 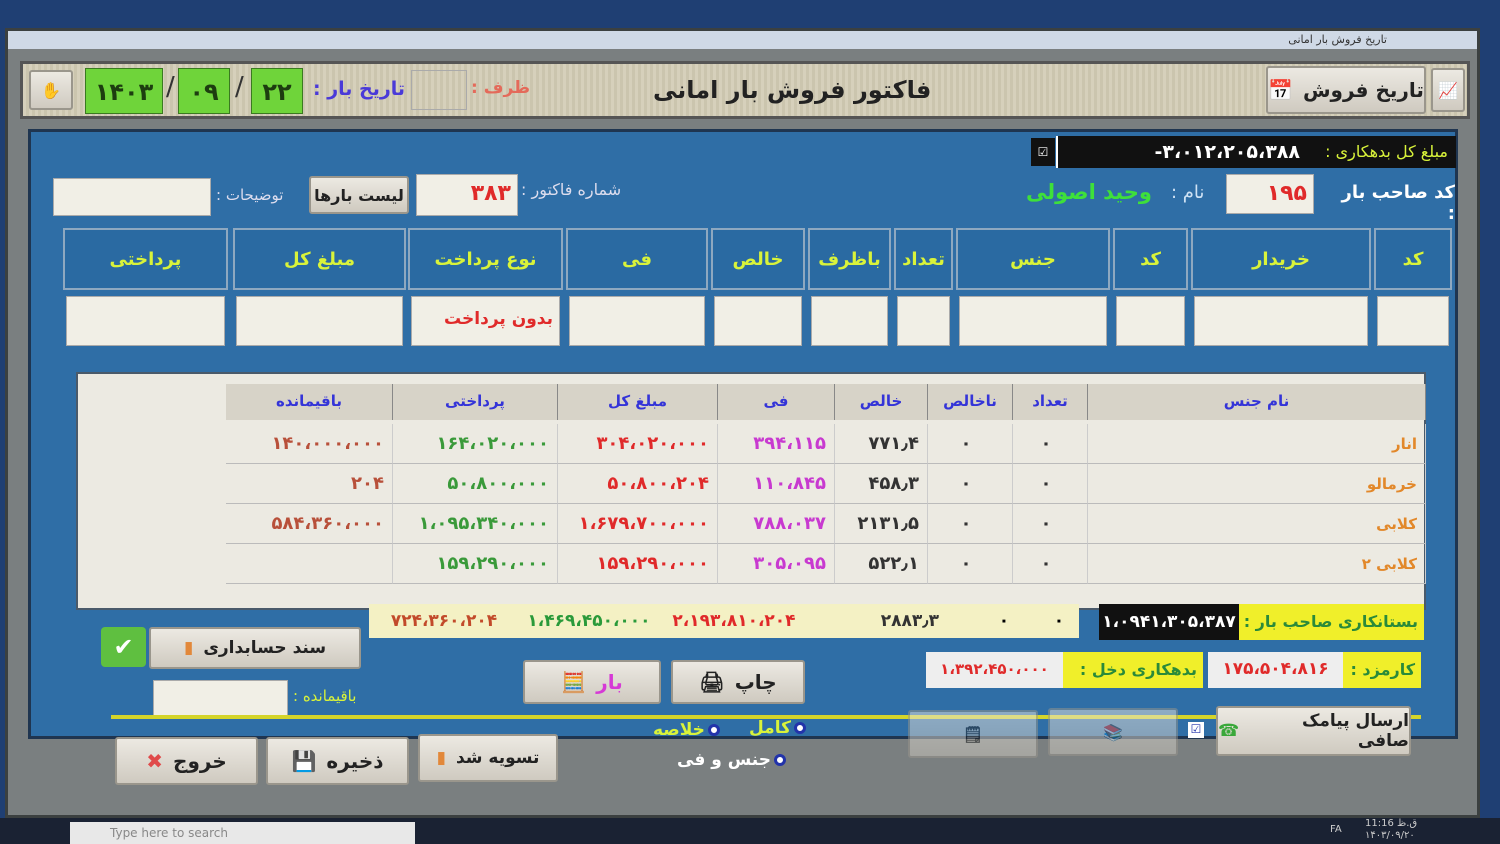 I want to click on phone-icon: ☎, so click(x=1229, y=731).